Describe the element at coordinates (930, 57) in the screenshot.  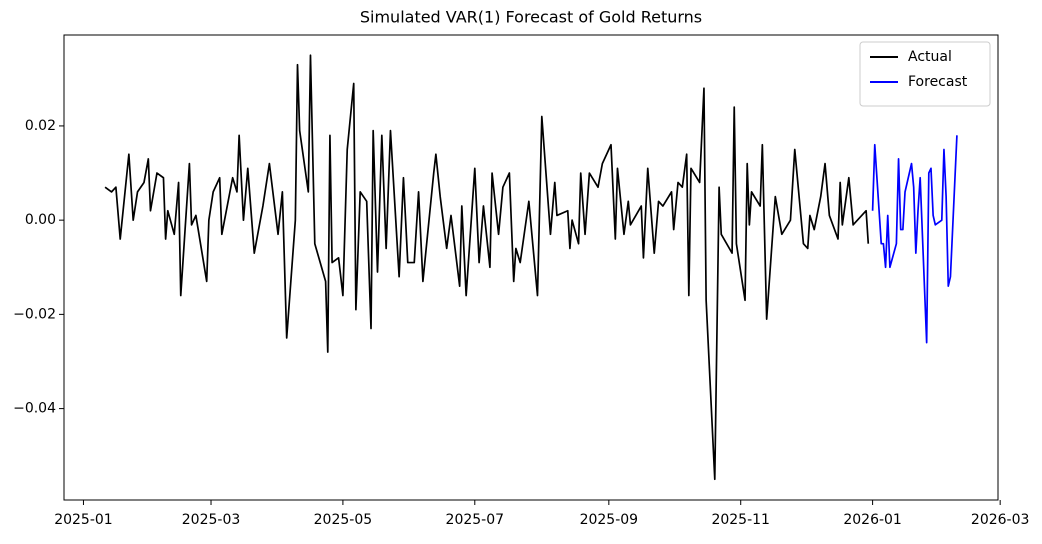
I see `legend-label: Actual` at that location.